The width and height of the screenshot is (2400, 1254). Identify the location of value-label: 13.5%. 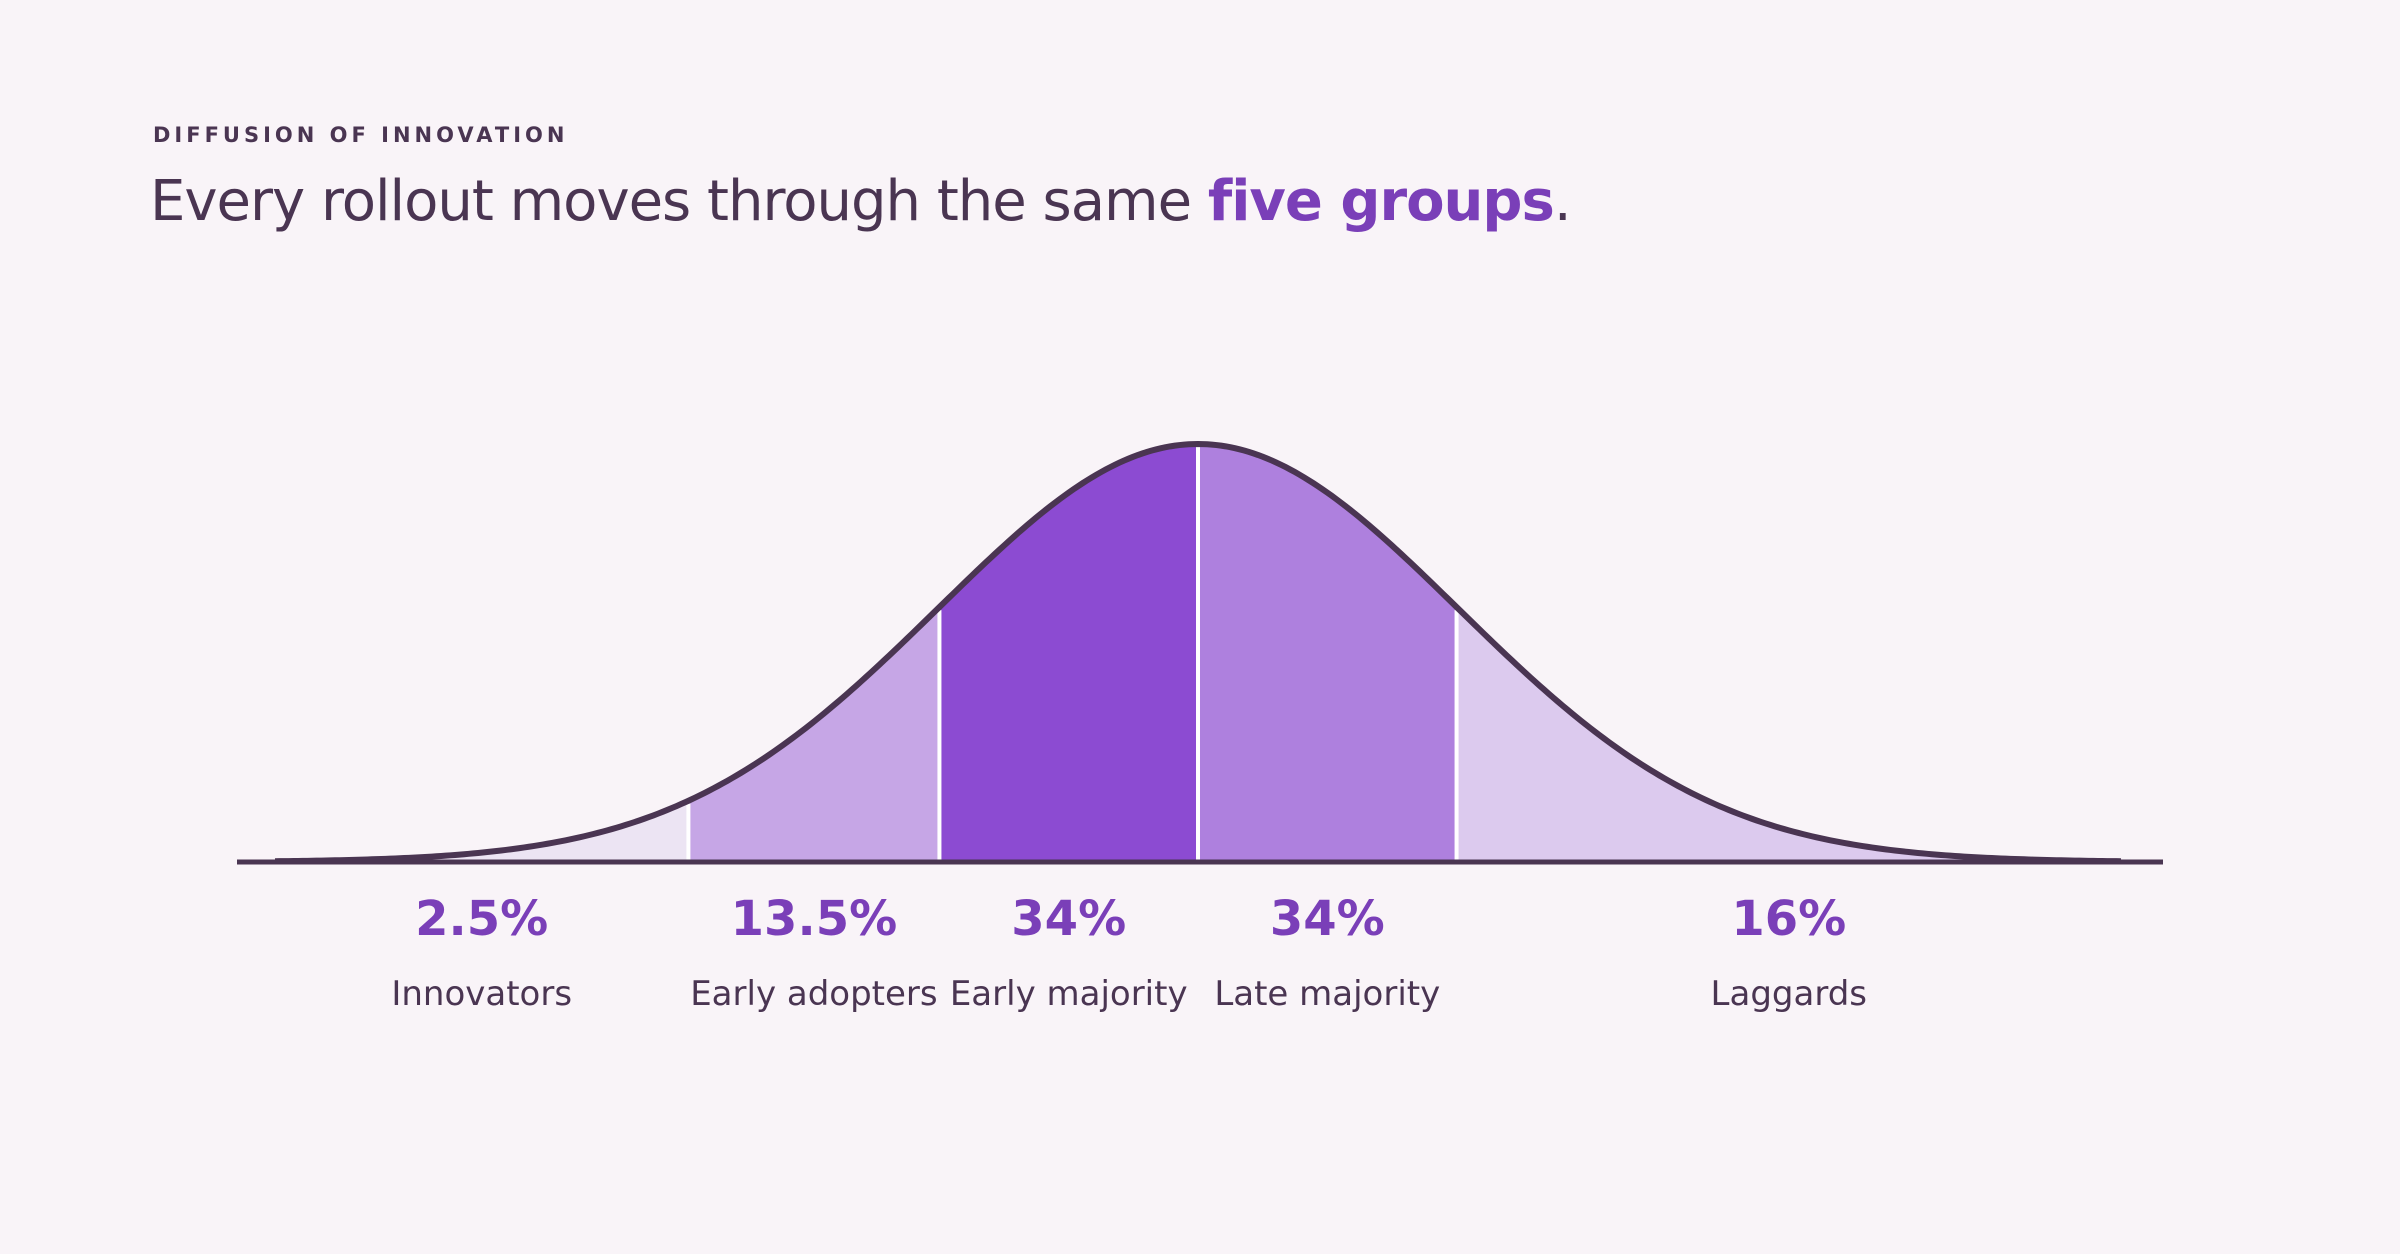
(814, 919).